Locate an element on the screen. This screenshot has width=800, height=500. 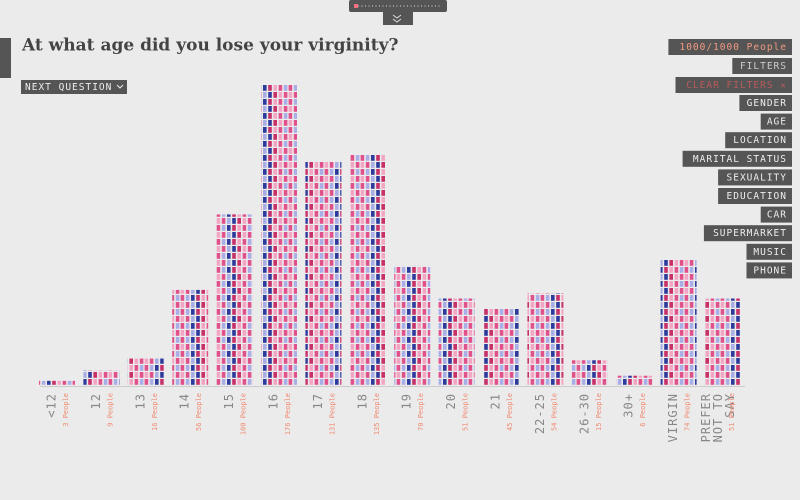
button-label: FILTERS is located at coordinates (763, 66).